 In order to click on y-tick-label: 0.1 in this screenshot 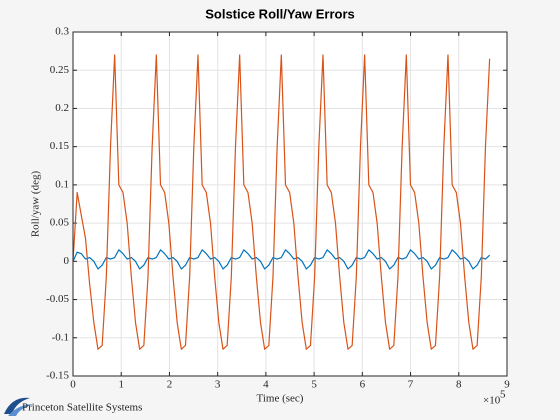, I will do `click(62, 184)`.